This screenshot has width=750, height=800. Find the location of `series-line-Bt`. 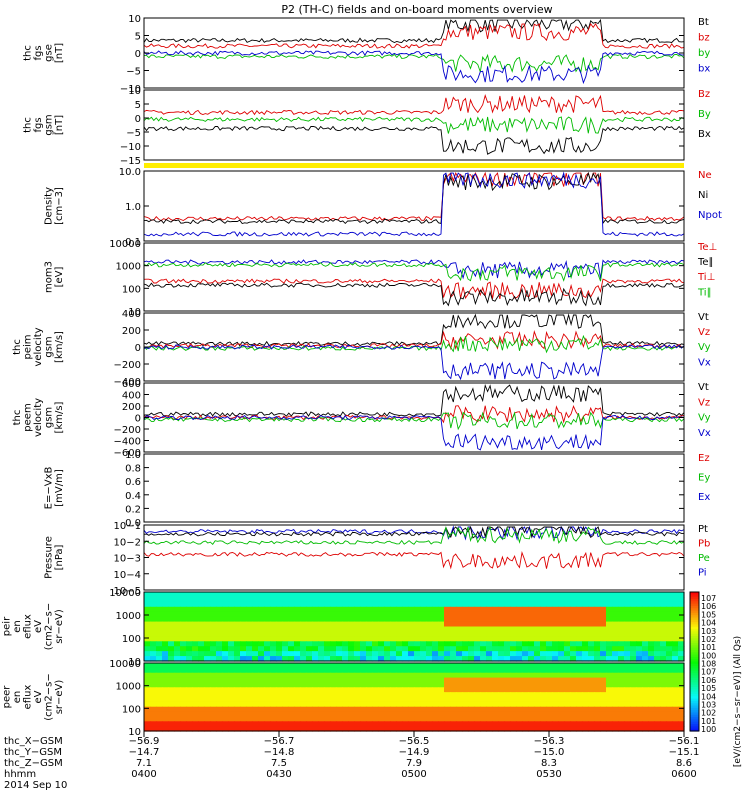

series-line-Bt is located at coordinates (414, 31).